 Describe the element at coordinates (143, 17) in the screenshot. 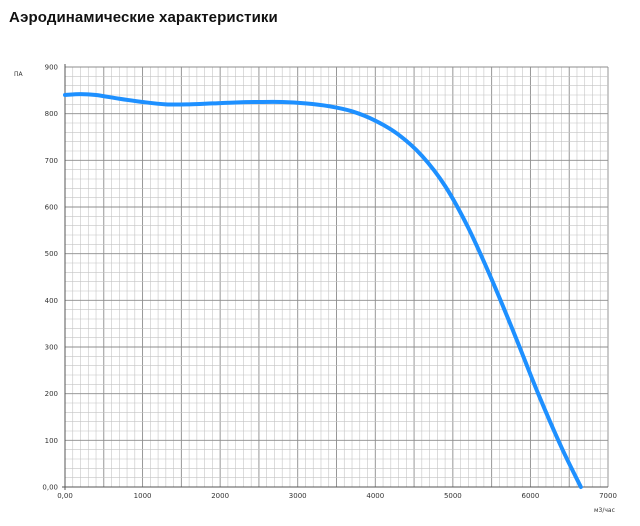

I see `chart-title: Аэродинамические характеристики` at that location.